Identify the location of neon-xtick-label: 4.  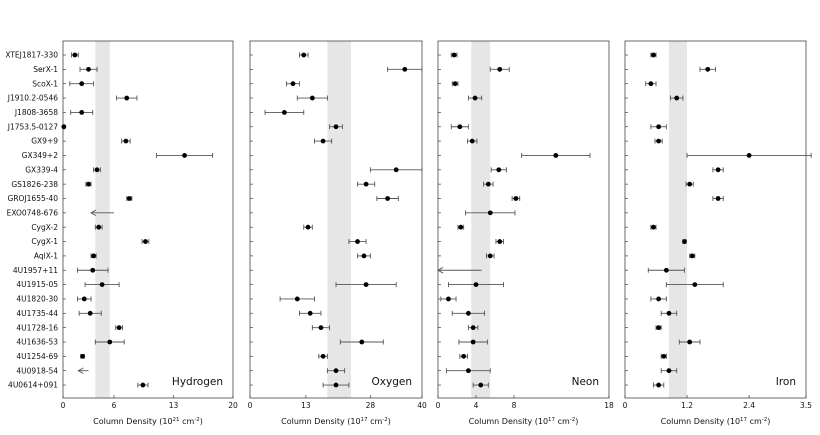
(476, 405).